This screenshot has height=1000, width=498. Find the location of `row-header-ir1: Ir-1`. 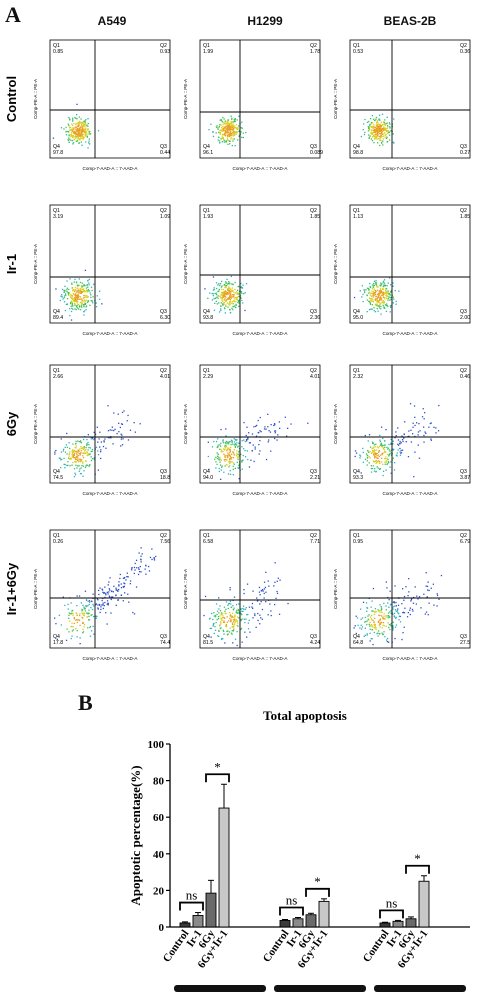

row-header-ir1: Ir-1 is located at coordinates (11, 264).